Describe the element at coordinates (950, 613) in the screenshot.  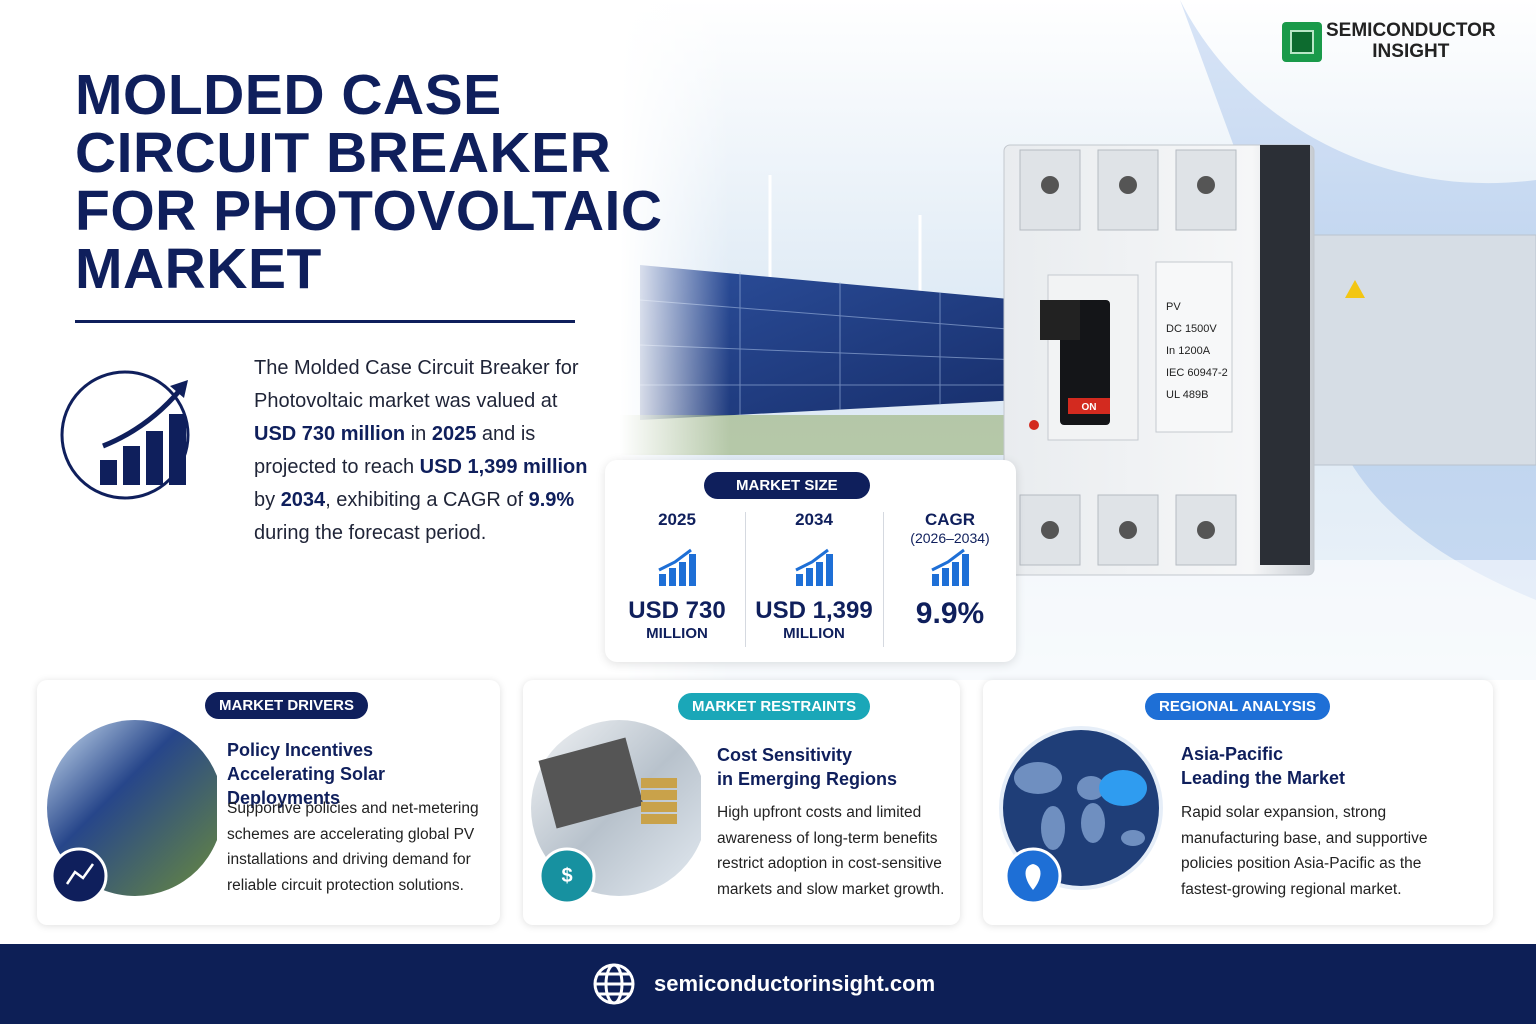
I see `metric-value: 9.9%` at that location.